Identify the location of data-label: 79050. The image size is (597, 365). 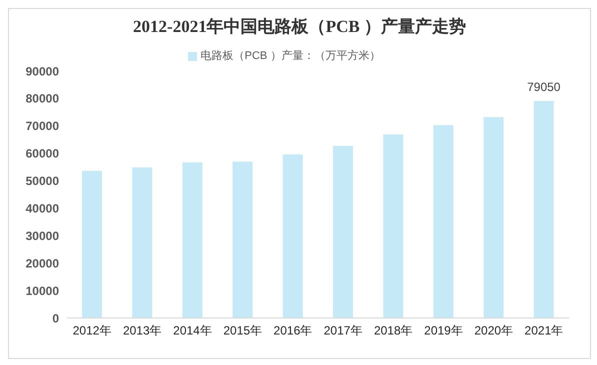
(544, 87).